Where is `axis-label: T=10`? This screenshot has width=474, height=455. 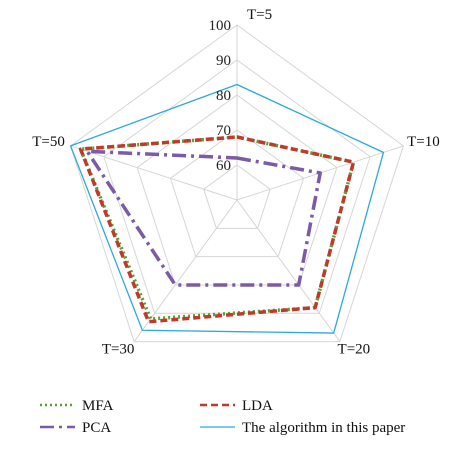 axis-label: T=10 is located at coordinates (423, 142).